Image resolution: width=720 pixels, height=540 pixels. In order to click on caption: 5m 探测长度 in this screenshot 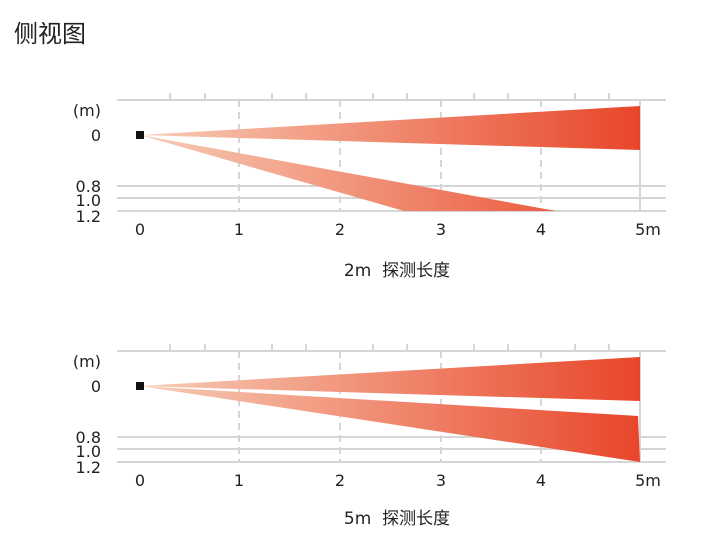, I will do `click(397, 519)`.